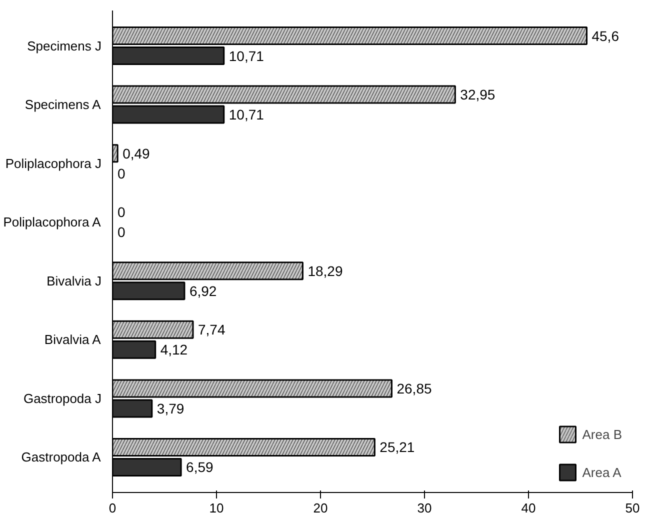  What do you see at coordinates (212, 330) in the screenshot?
I see `data-label: 7,74` at bounding box center [212, 330].